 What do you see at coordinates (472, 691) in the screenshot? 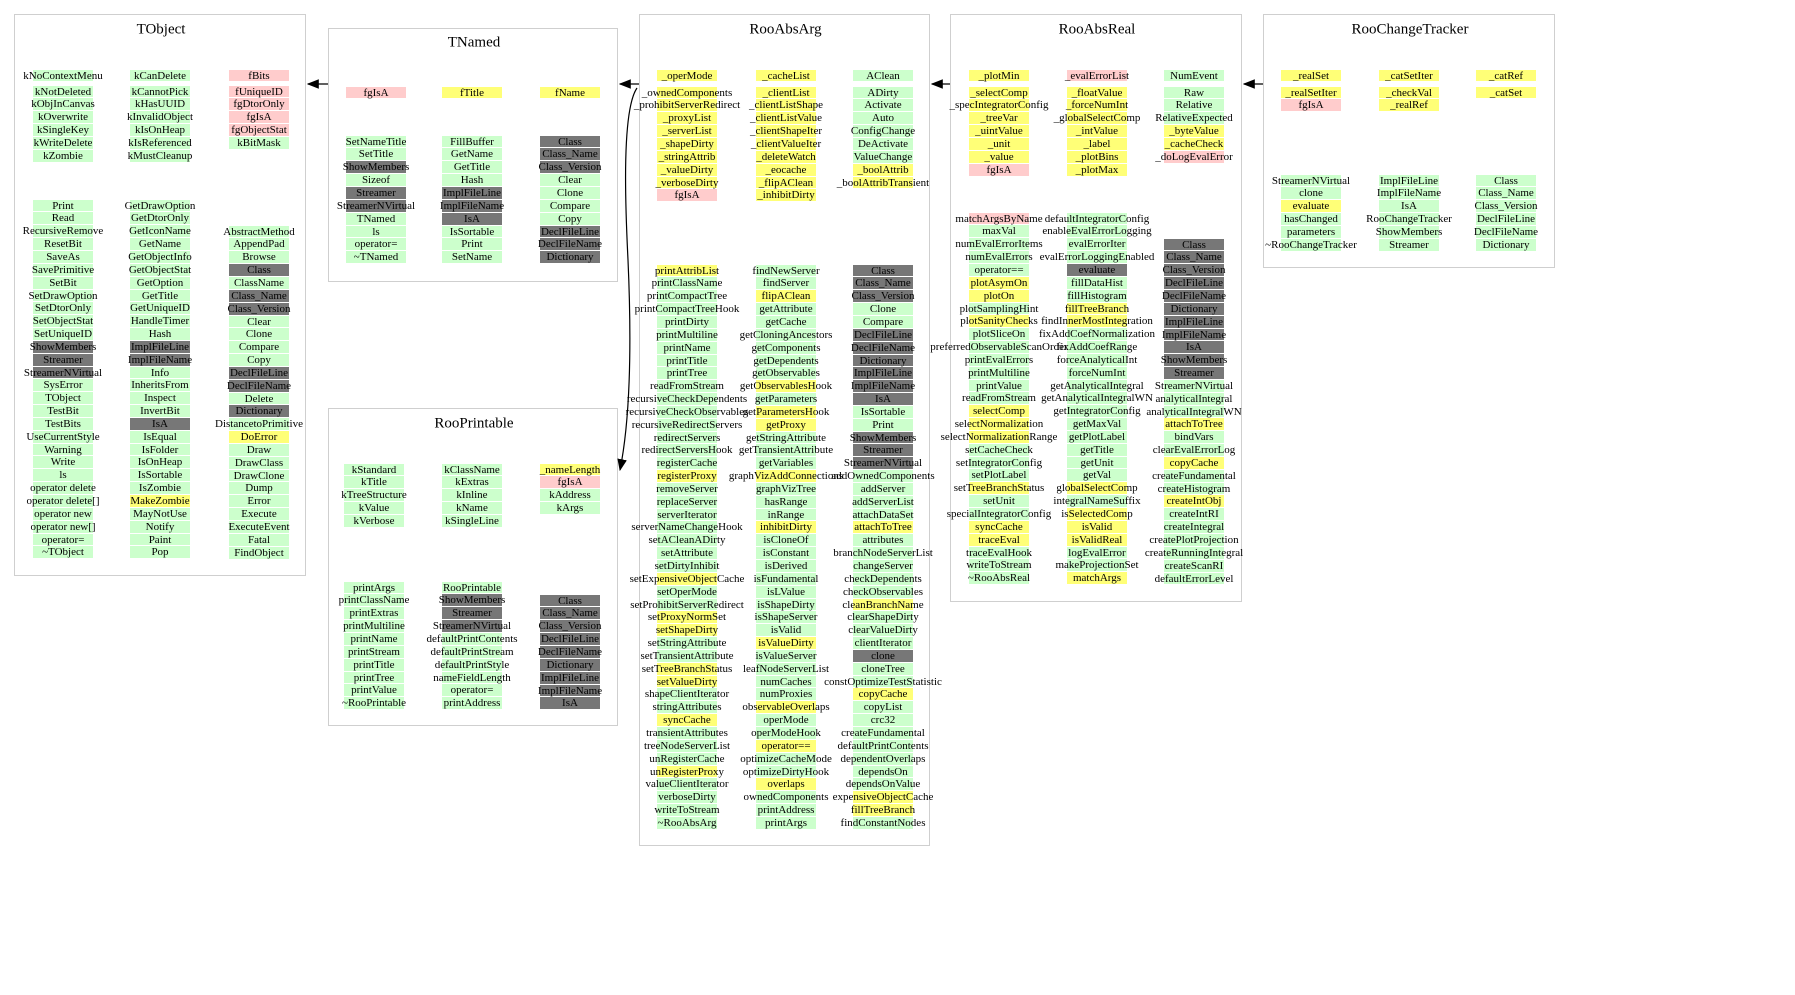
I see `member-operator: operator=` at bounding box center [472, 691].